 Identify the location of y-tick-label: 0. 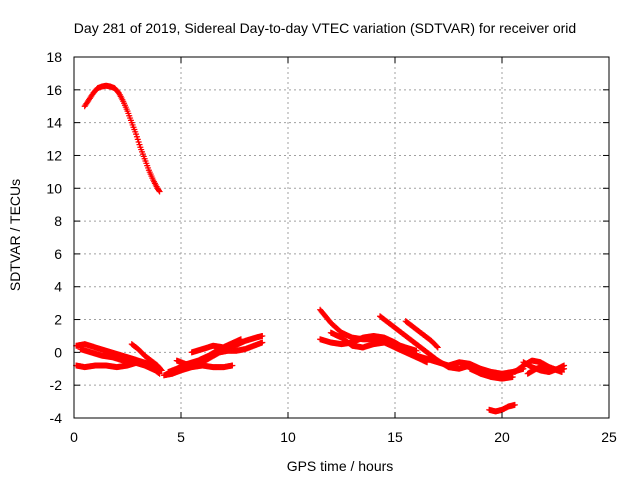
(58, 352).